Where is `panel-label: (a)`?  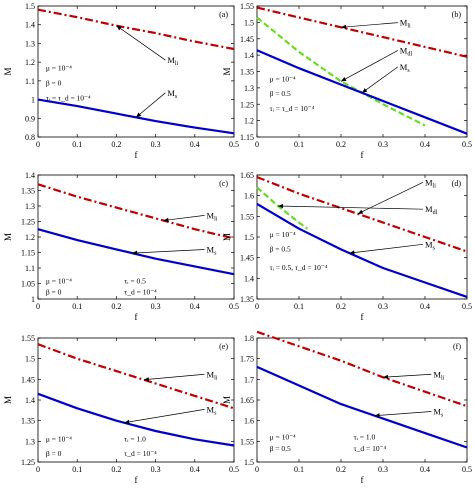
panel-label: (a) is located at coordinates (223, 14).